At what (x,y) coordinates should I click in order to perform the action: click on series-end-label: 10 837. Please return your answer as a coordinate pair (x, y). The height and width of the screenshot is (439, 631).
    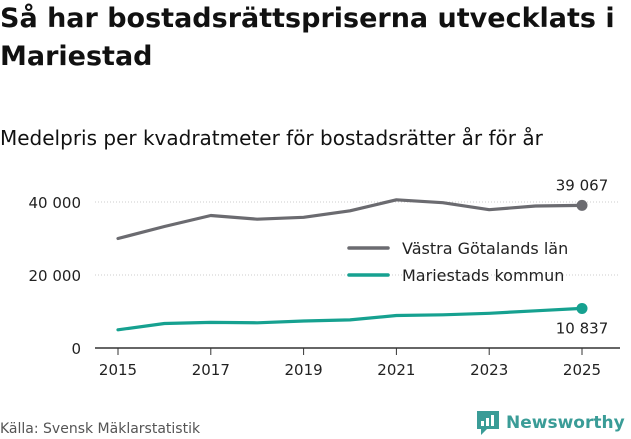
    Looking at the image, I should click on (582, 328).